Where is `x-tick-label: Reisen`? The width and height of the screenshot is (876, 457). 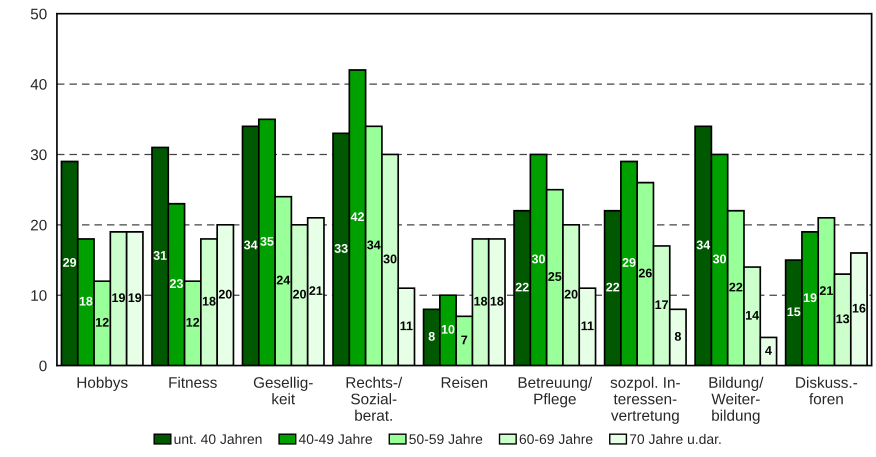
x-tick-label: Reisen is located at coordinates (465, 382).